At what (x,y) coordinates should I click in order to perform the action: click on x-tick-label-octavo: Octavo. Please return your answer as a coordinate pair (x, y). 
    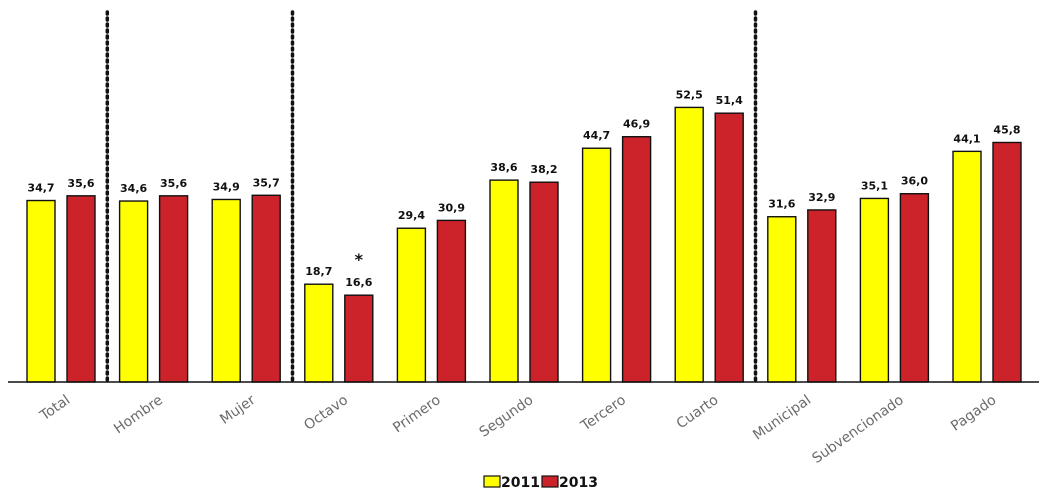
    Looking at the image, I should click on (326, 413).